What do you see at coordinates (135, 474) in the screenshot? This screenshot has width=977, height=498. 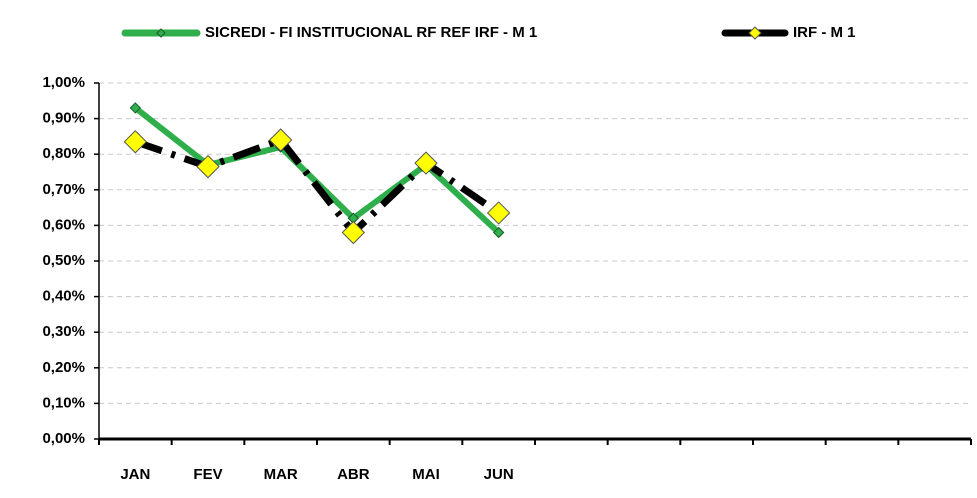 I see `x-tick-label: JAN` at bounding box center [135, 474].